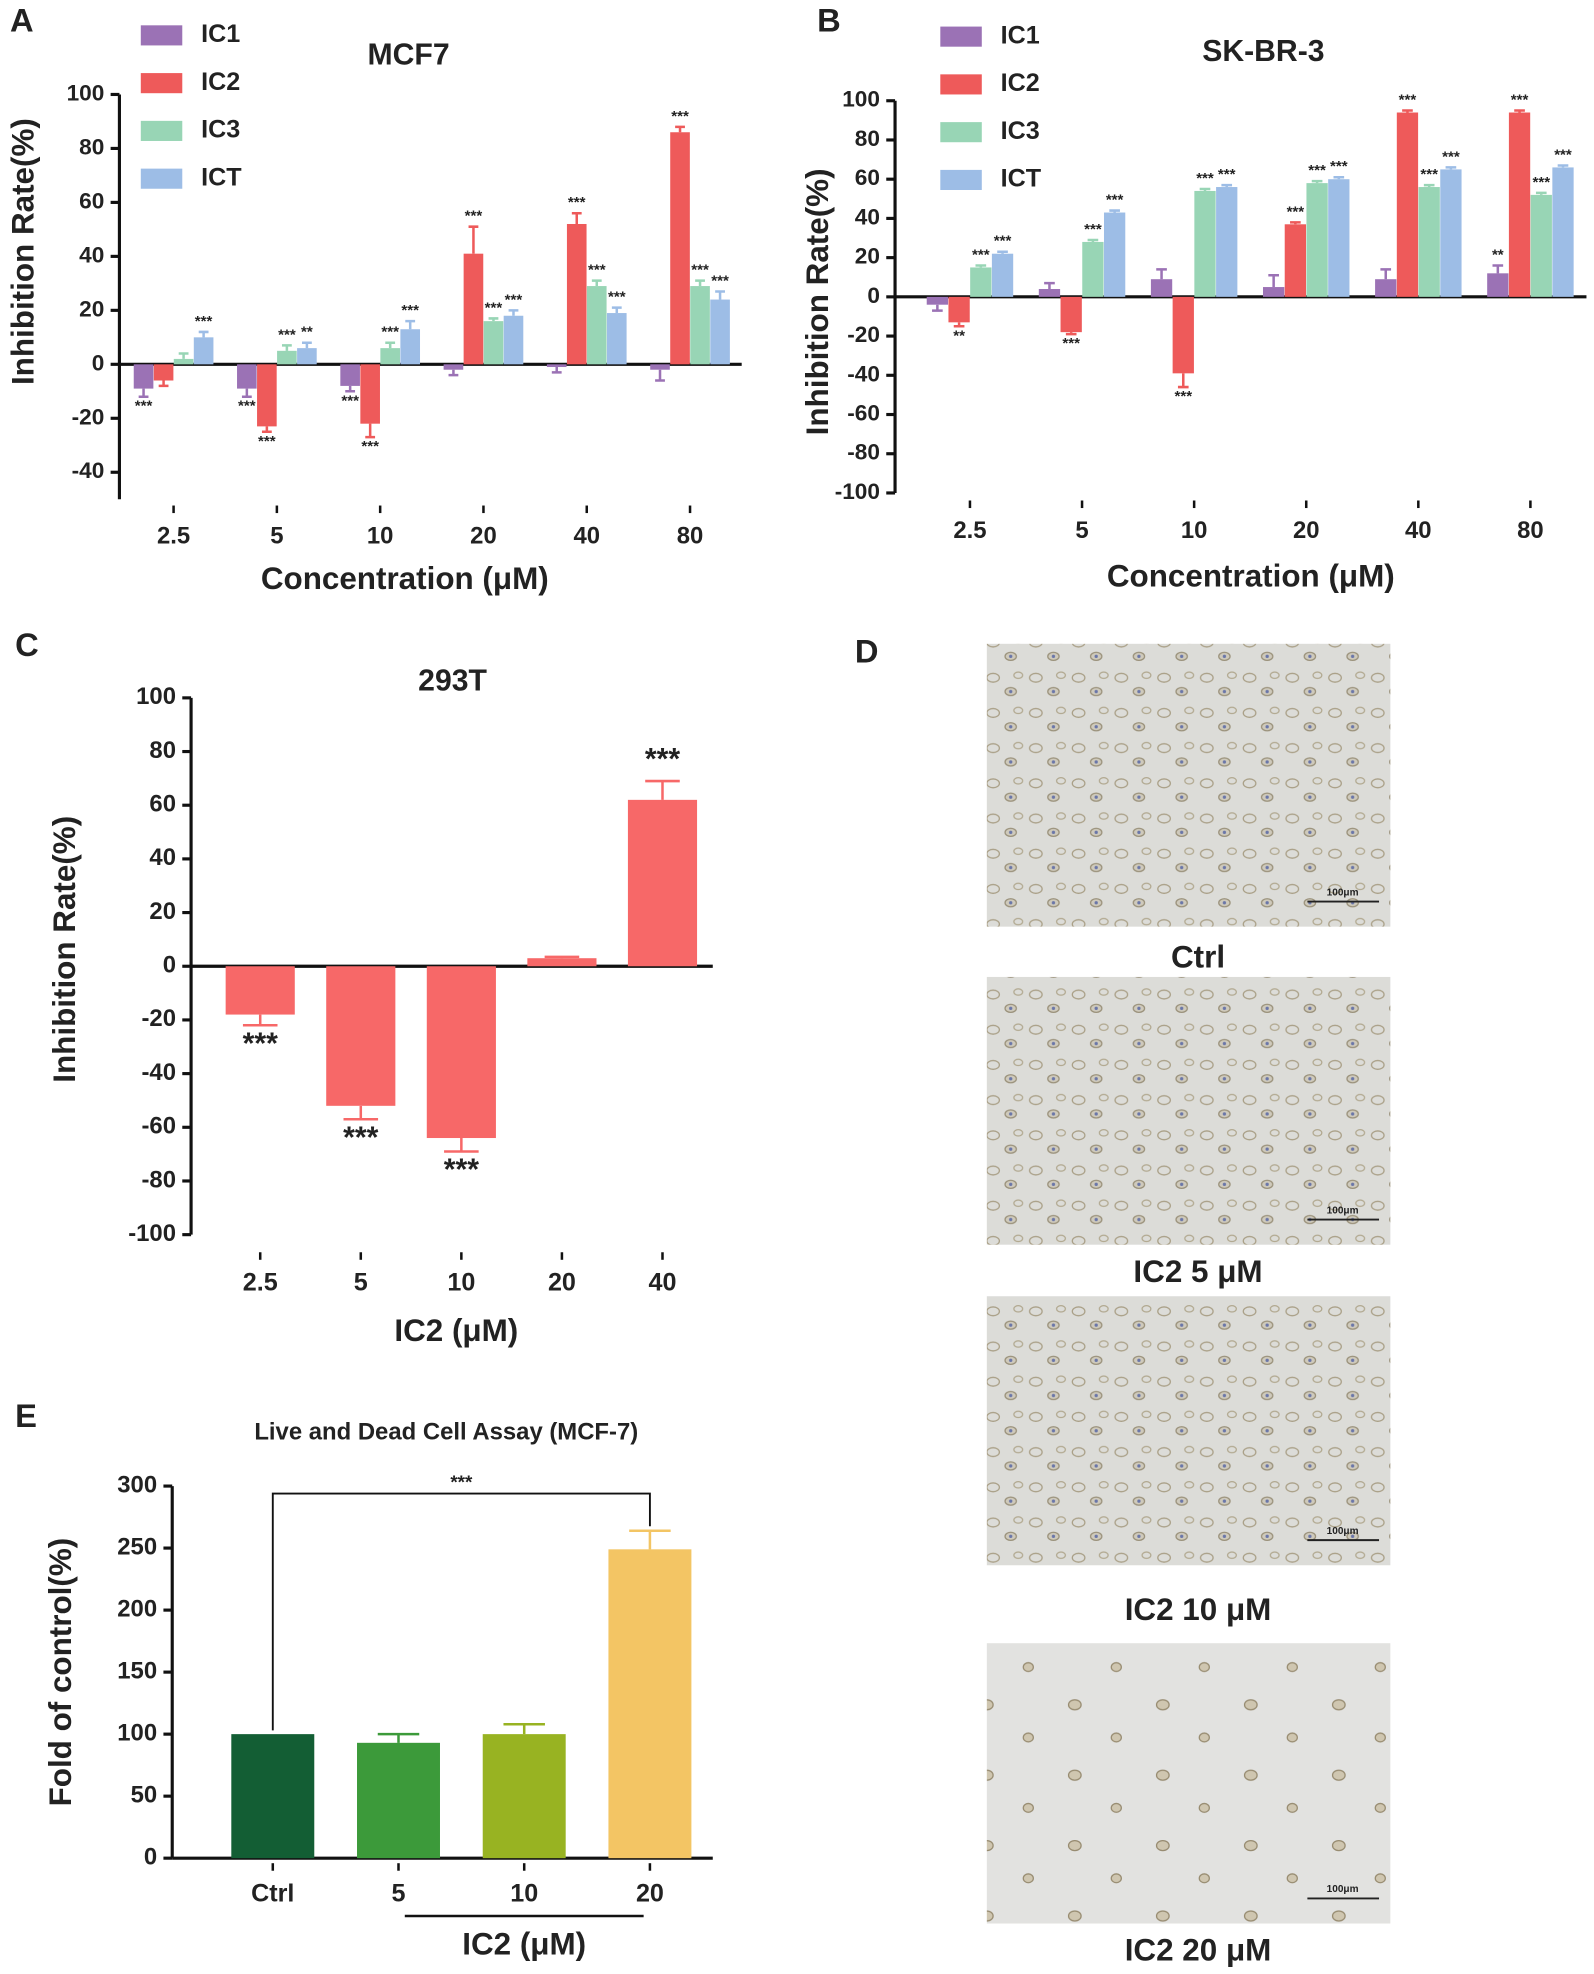  I want to click on chart-title: MCF7, so click(409, 55).